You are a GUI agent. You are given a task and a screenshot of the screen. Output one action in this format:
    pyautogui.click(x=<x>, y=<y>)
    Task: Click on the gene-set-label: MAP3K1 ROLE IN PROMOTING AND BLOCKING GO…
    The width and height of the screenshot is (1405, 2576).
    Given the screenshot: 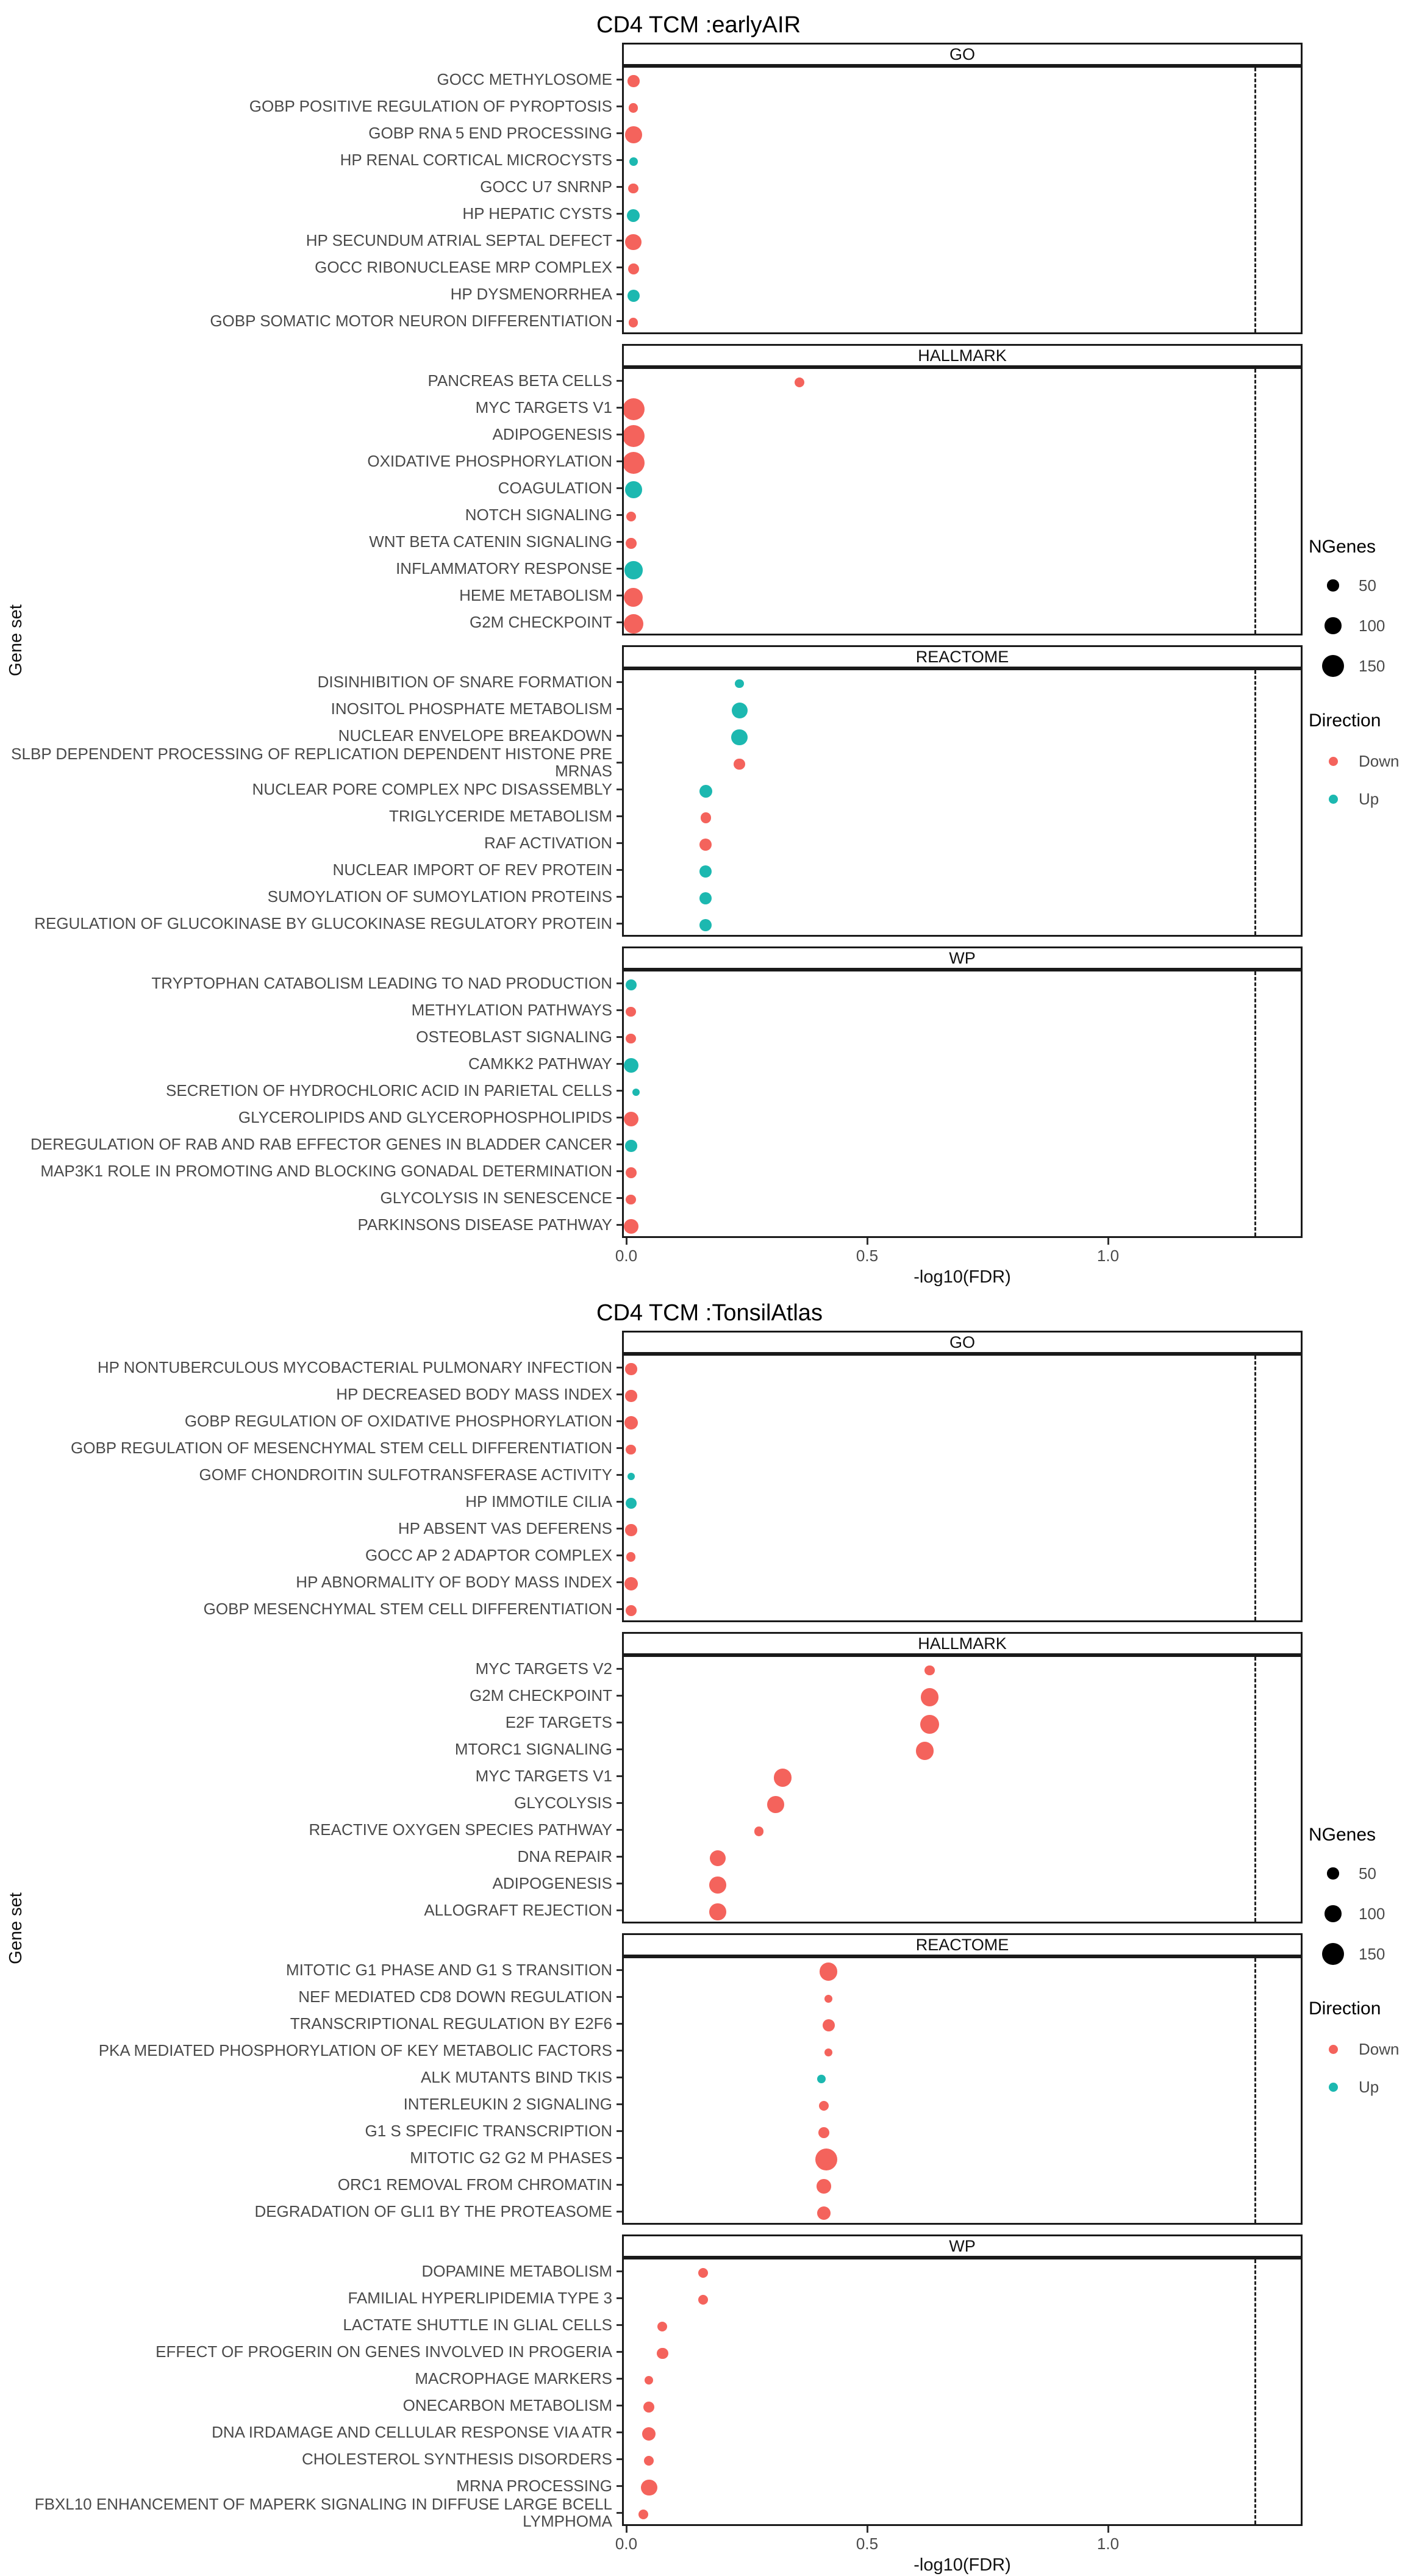 What is the action you would take?
    pyautogui.click(x=326, y=1171)
    